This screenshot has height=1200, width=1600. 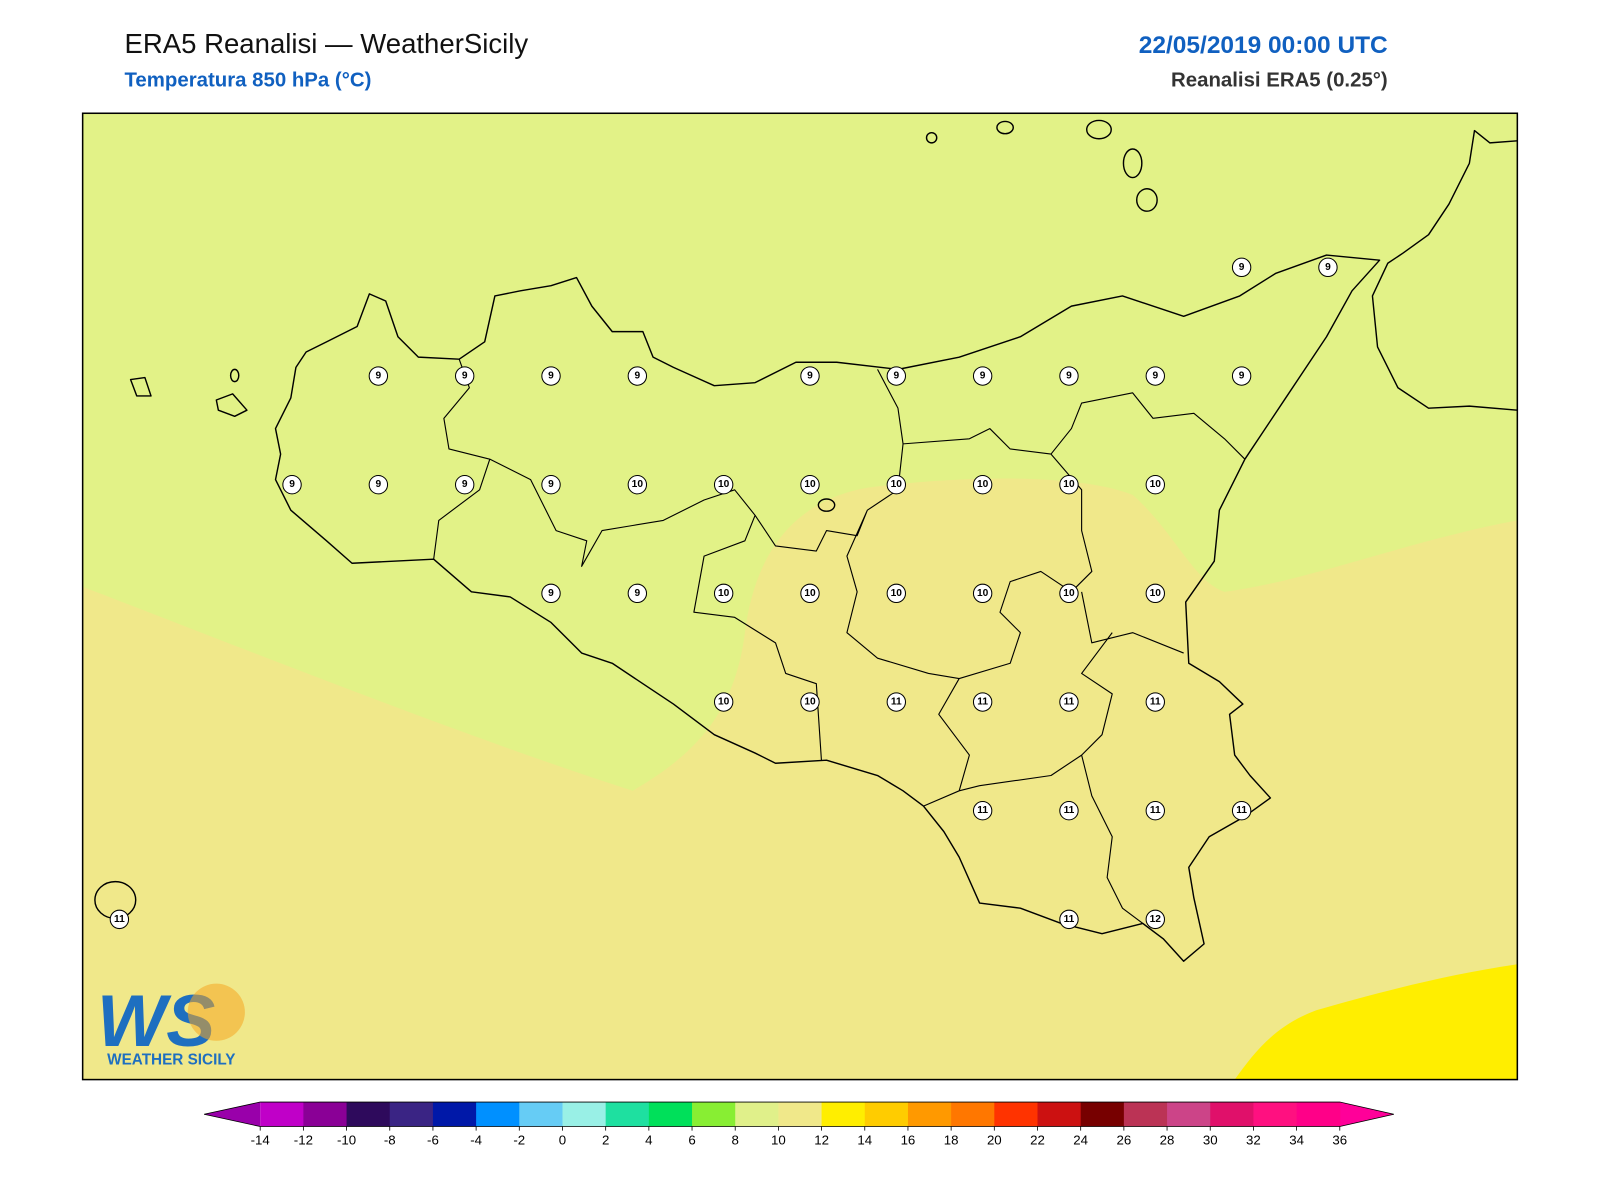 What do you see at coordinates (691, 1139) in the screenshot?
I see `colorbar-tick-label: 6` at bounding box center [691, 1139].